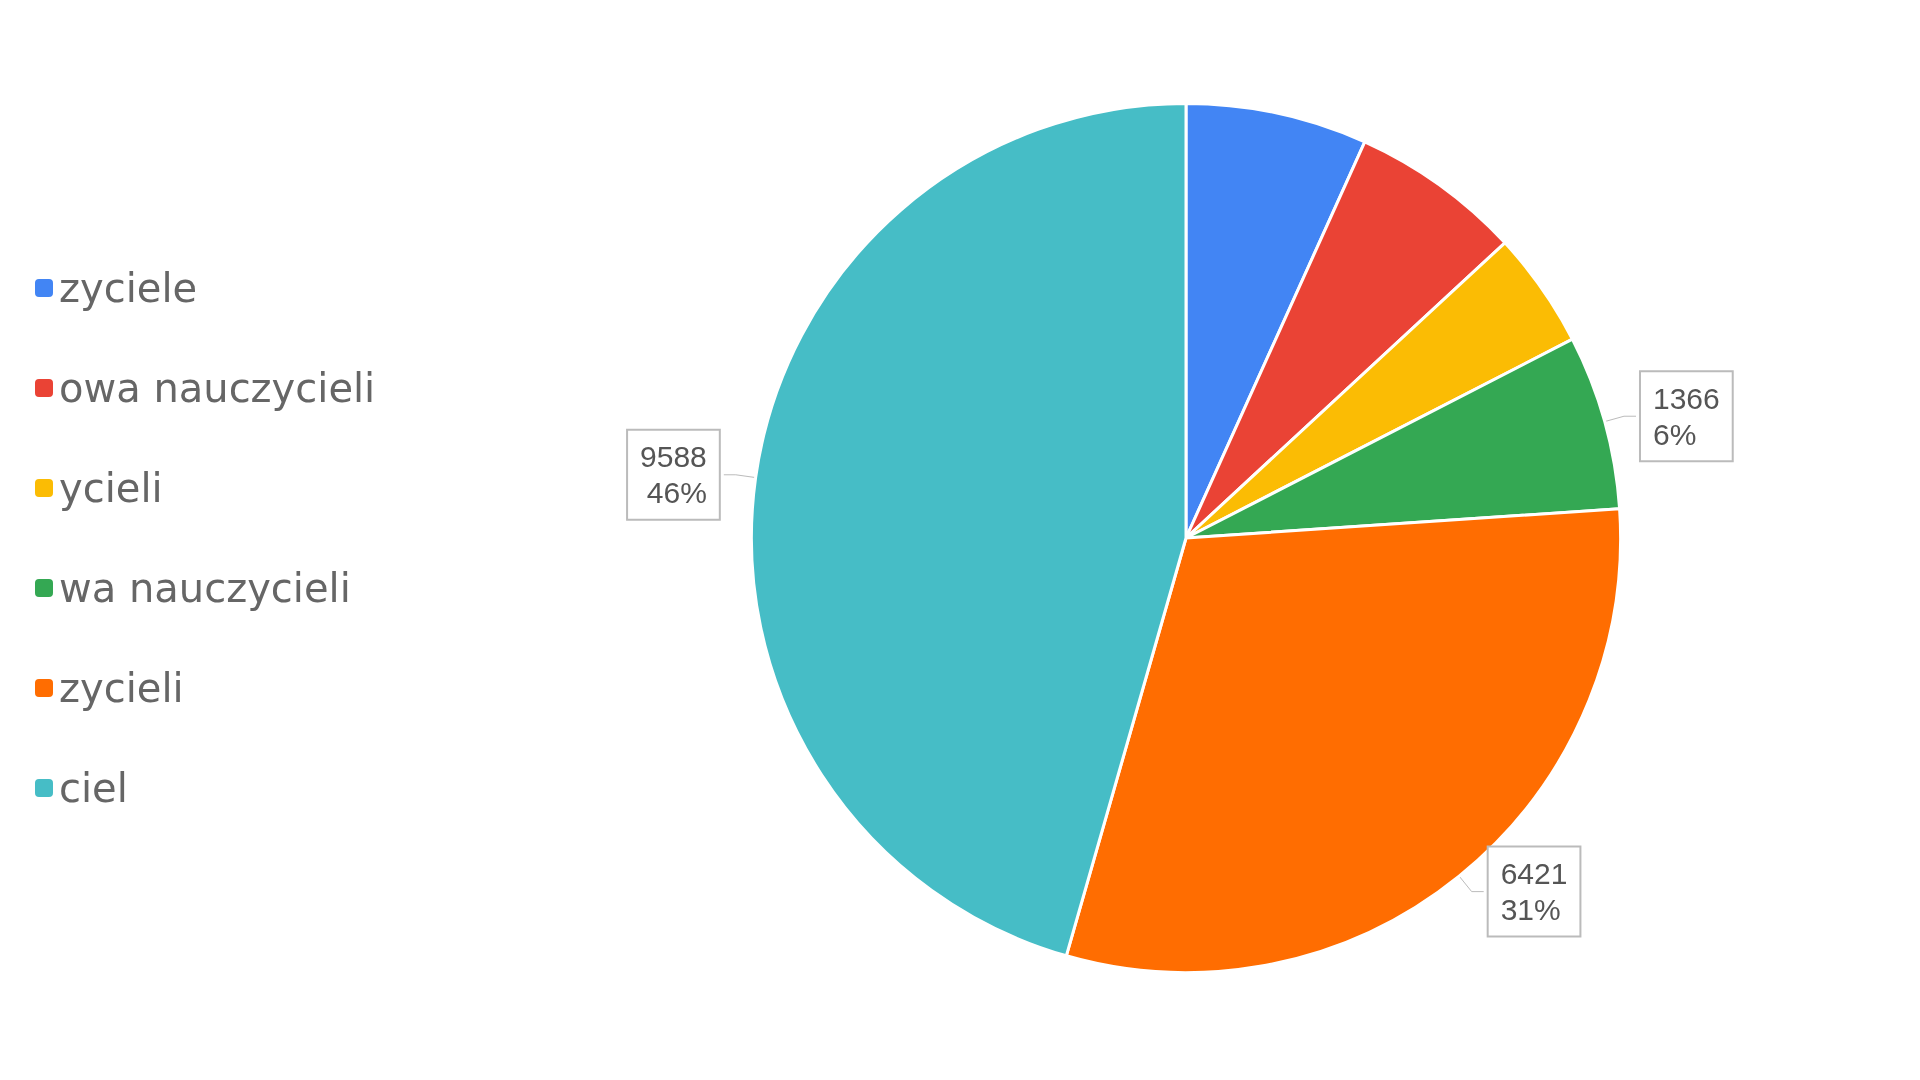 The width and height of the screenshot is (1920, 1080). I want to click on data-label: 6421 31%, so click(1534, 892).